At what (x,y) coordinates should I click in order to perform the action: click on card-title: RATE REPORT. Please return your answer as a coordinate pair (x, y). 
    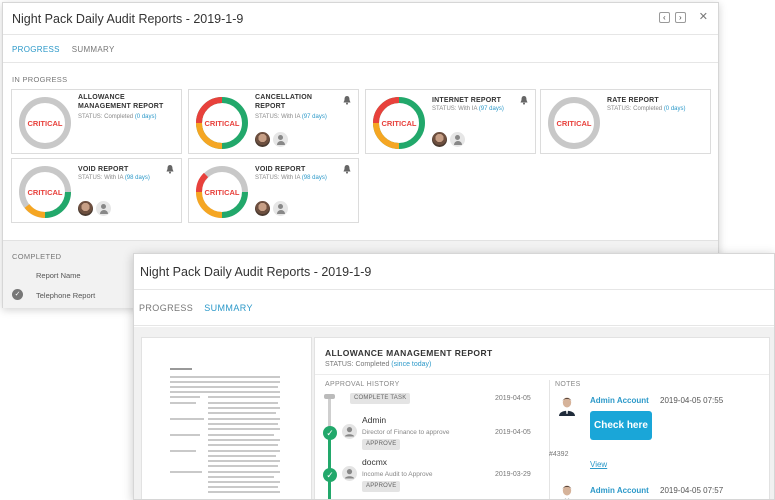
    Looking at the image, I should click on (633, 100).